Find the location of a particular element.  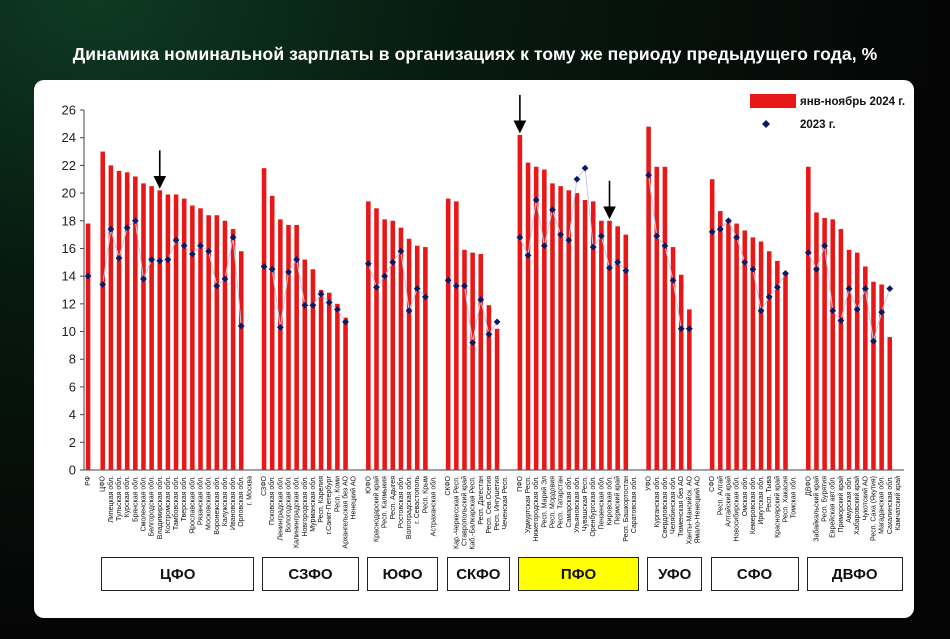

category-label: Тамбовская обл. is located at coordinates (176, 503).